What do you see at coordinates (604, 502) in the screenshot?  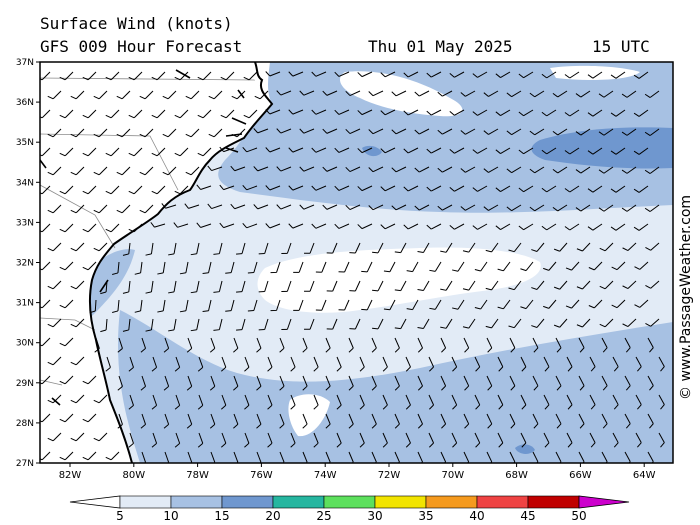 I see `colorbar-high-end` at bounding box center [604, 502].